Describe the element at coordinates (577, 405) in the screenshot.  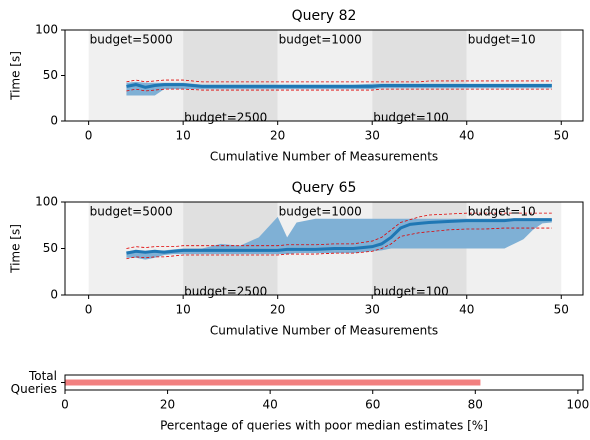
I see `x-tick-label: 100` at that location.